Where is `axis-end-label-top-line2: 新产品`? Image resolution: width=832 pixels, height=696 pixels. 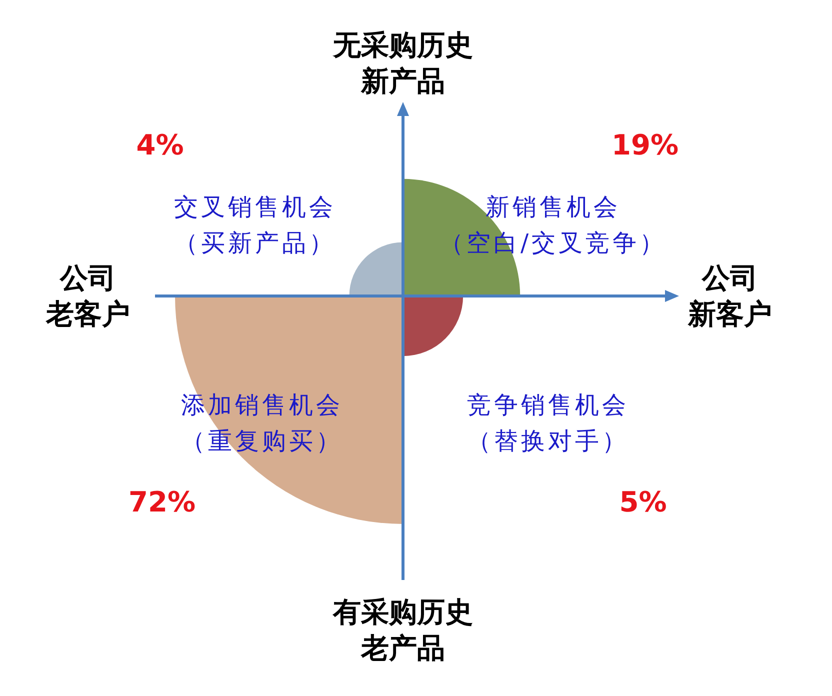
axis-end-label-top-line2: 新产品 is located at coordinates (403, 81).